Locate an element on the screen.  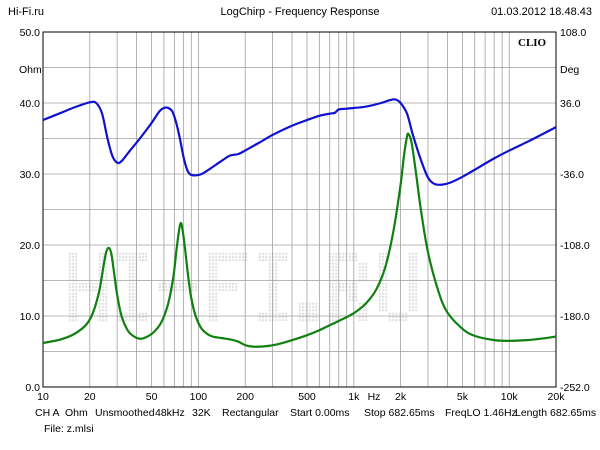
x-tick-label: 100 is located at coordinates (199, 397).